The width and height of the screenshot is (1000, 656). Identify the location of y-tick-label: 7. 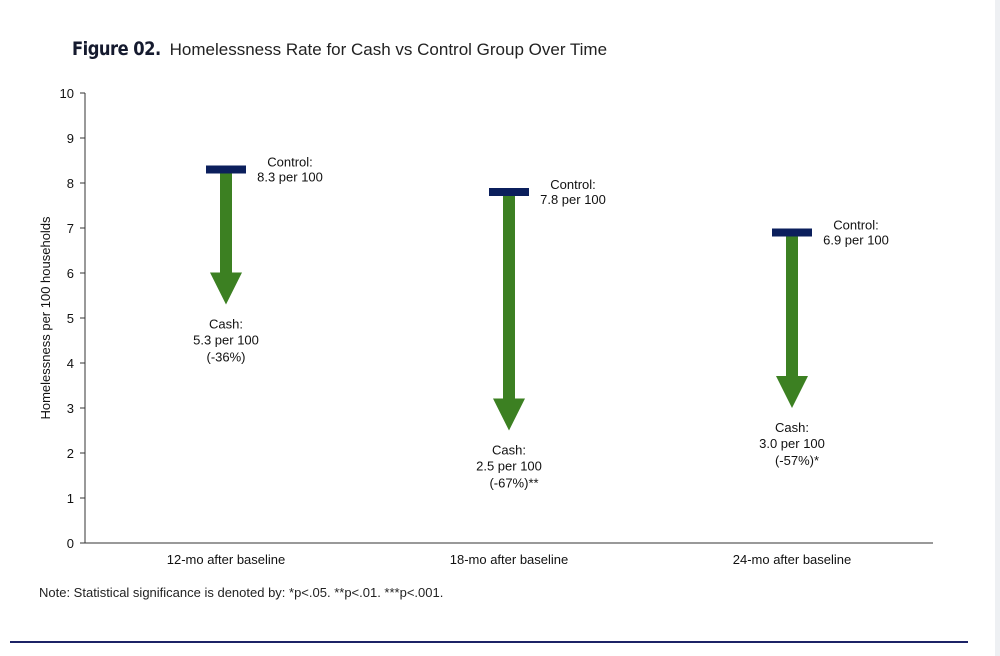
(70, 228).